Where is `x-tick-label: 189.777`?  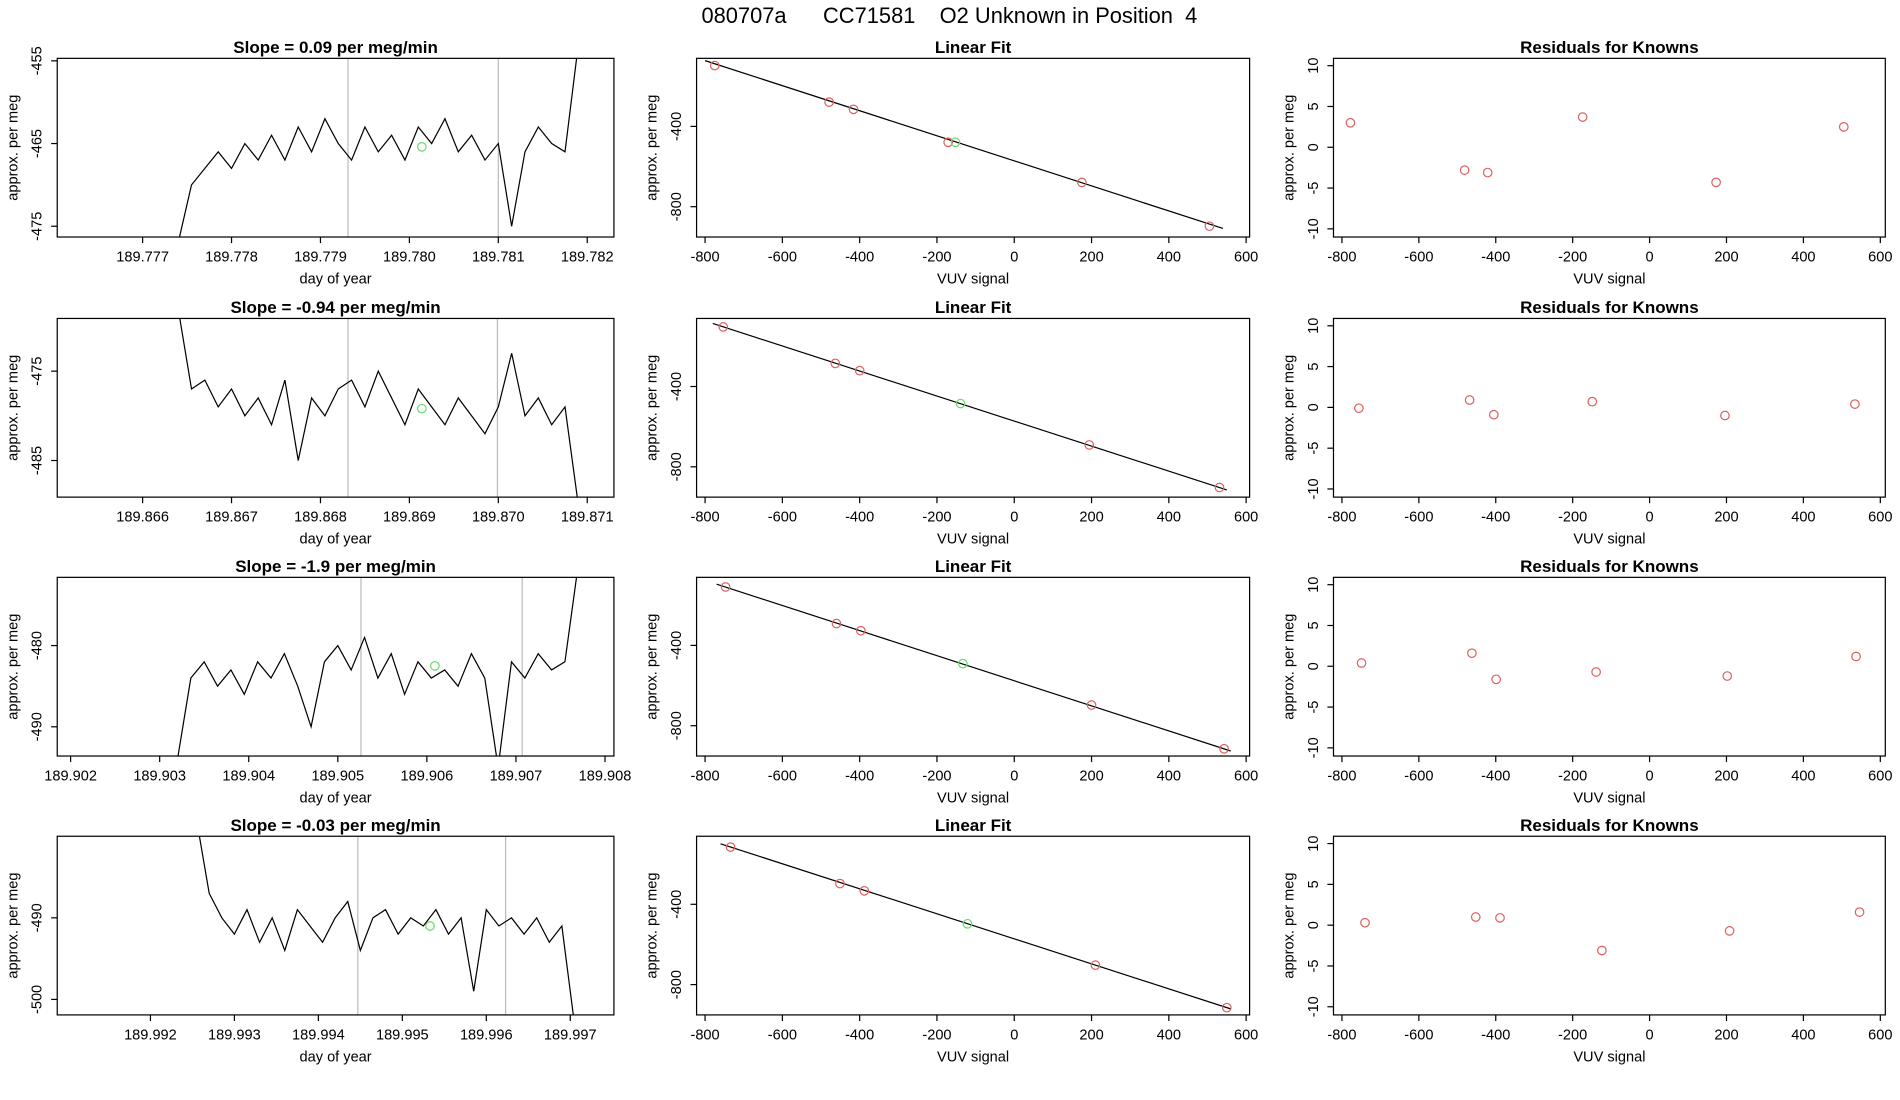
x-tick-label: 189.777 is located at coordinates (142, 258).